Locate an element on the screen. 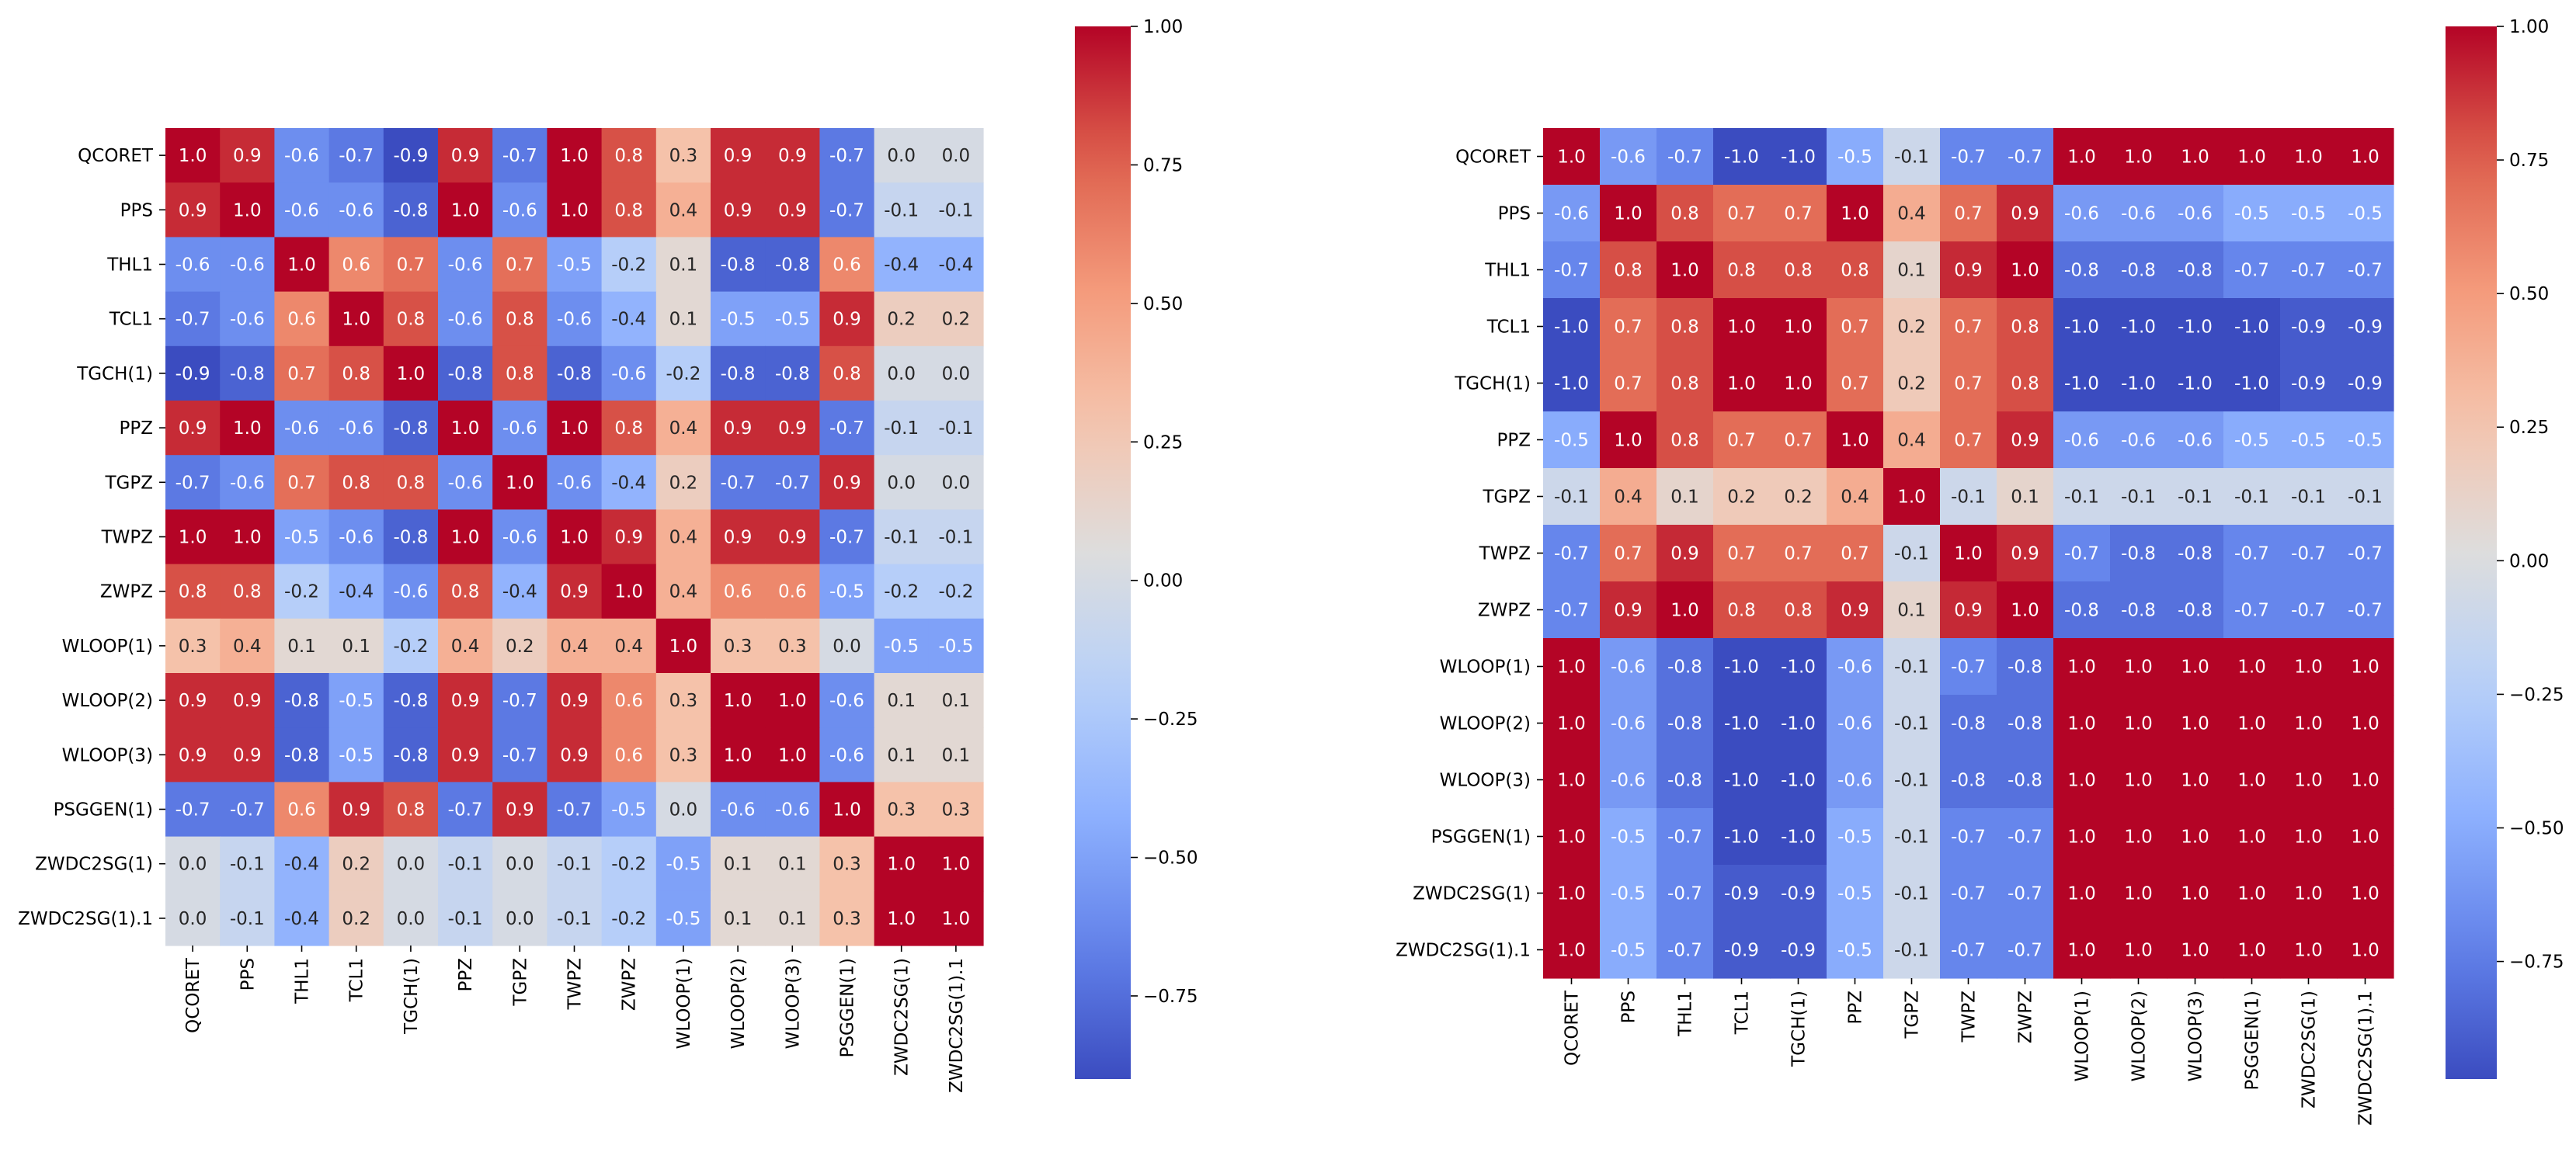 This screenshot has height=1152, width=2576. cell-value-label: -0.2 is located at coordinates (901, 592).